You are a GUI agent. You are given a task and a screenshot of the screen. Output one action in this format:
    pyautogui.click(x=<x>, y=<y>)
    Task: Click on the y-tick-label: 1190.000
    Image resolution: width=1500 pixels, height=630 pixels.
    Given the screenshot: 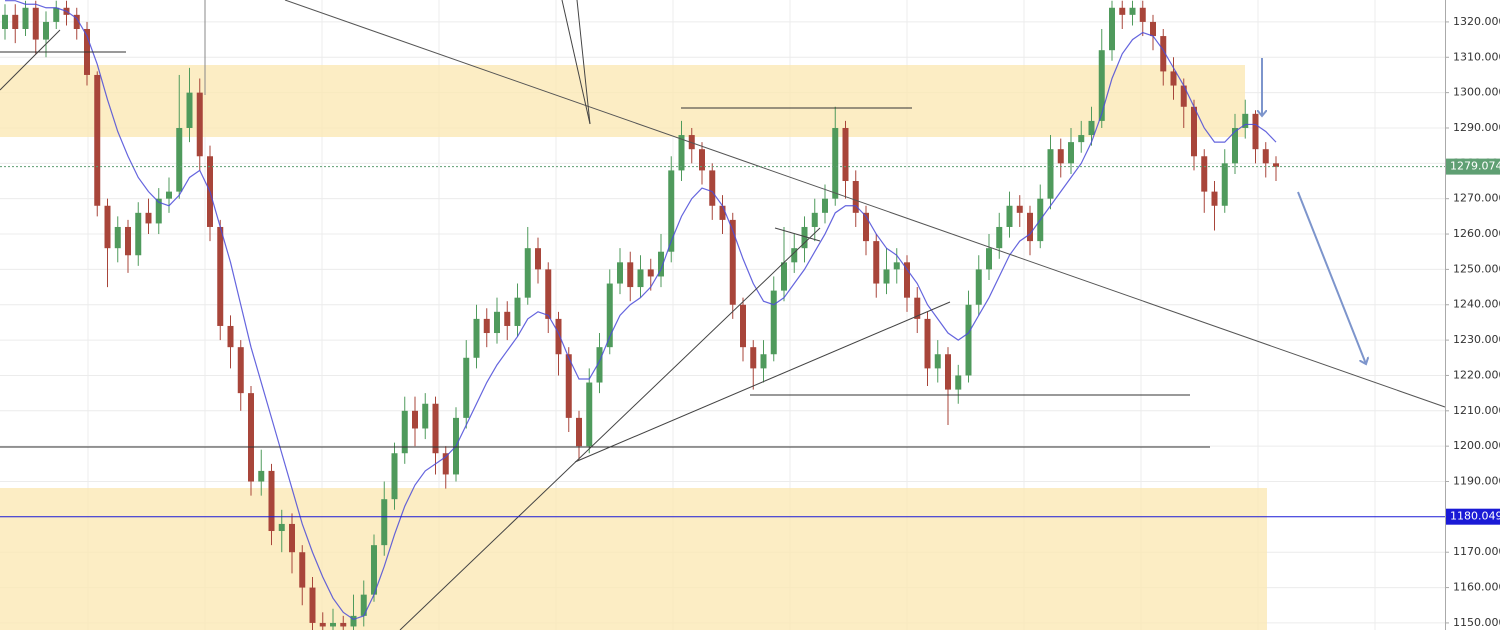 What is the action you would take?
    pyautogui.click(x=1476, y=481)
    